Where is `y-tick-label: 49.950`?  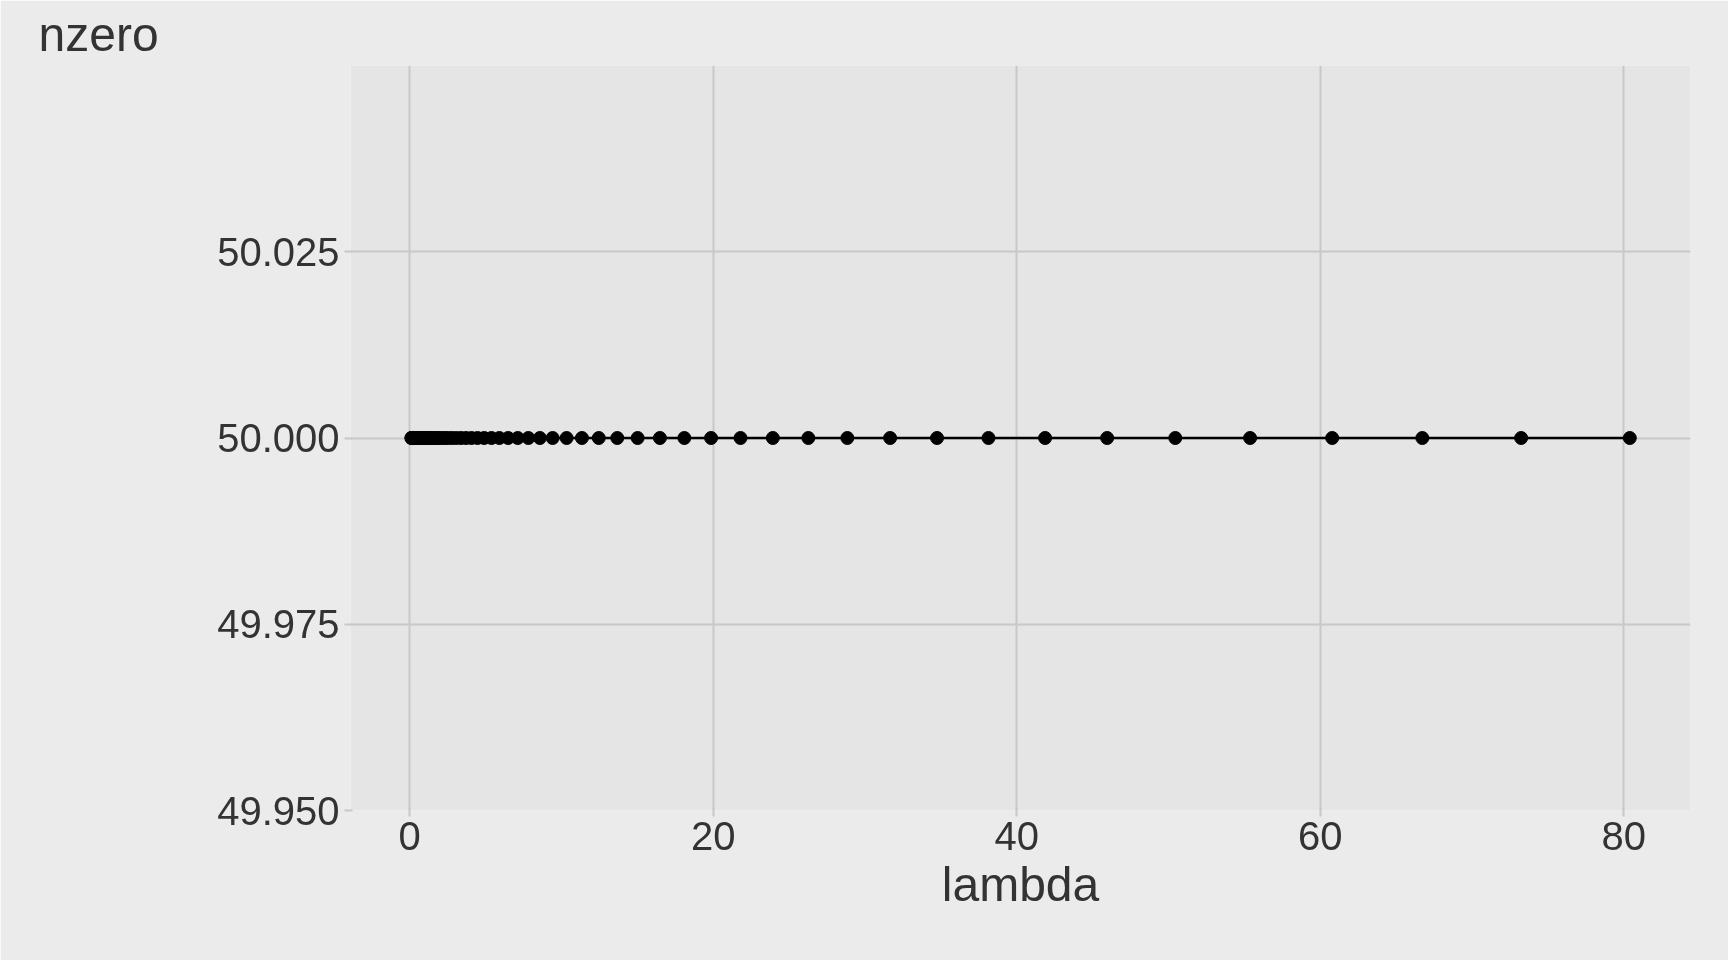 y-tick-label: 49.950 is located at coordinates (278, 810).